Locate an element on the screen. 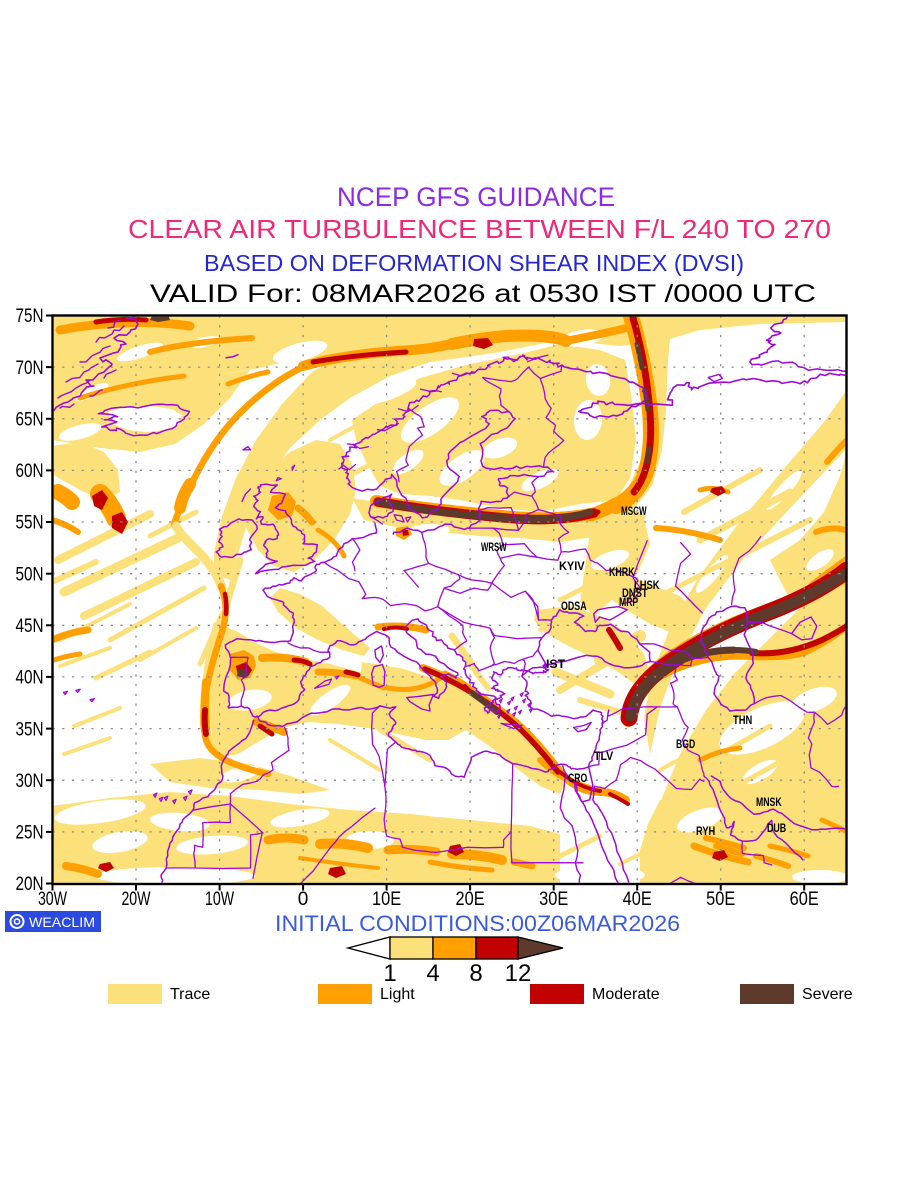 This screenshot has height=1200, width=900. svg-text:INITIAL CONDITIONS:00Z06MAR202: INITIAL CONDITIONS:00Z06MAR2026 is located at coordinates (477, 923).